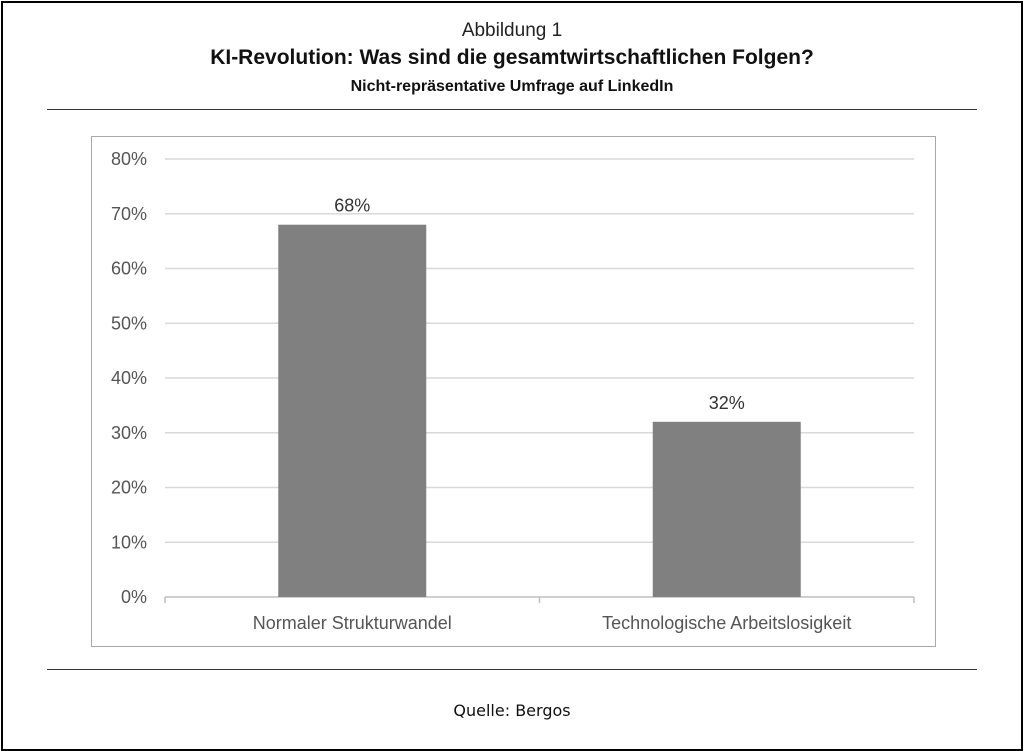  I want to click on y-tick-label: 70%, so click(129, 214).